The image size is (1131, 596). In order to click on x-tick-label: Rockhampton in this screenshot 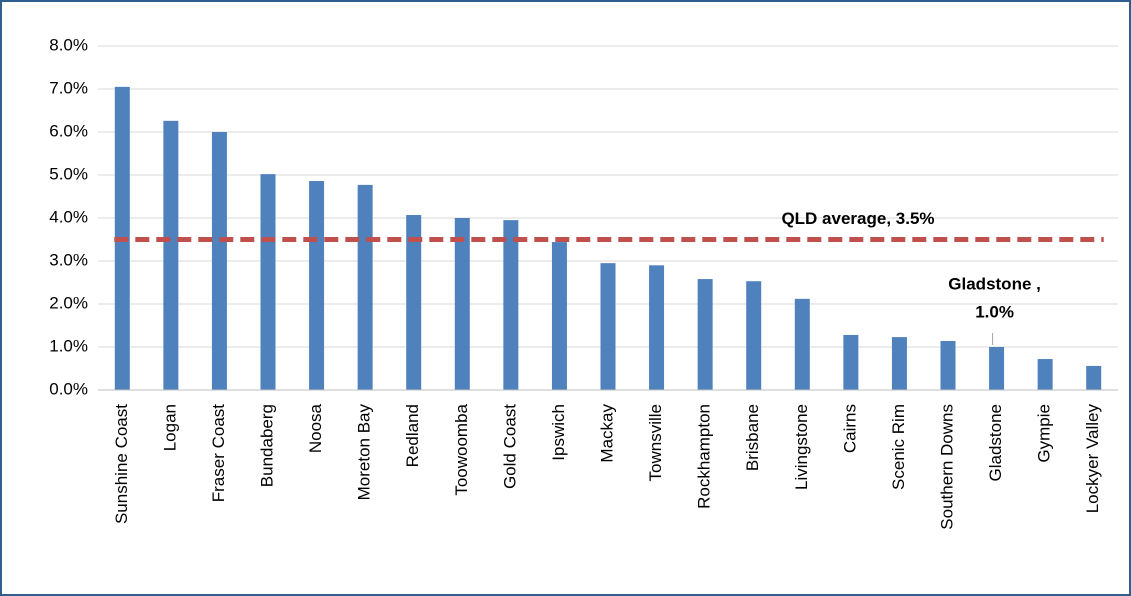, I will do `click(704, 456)`.